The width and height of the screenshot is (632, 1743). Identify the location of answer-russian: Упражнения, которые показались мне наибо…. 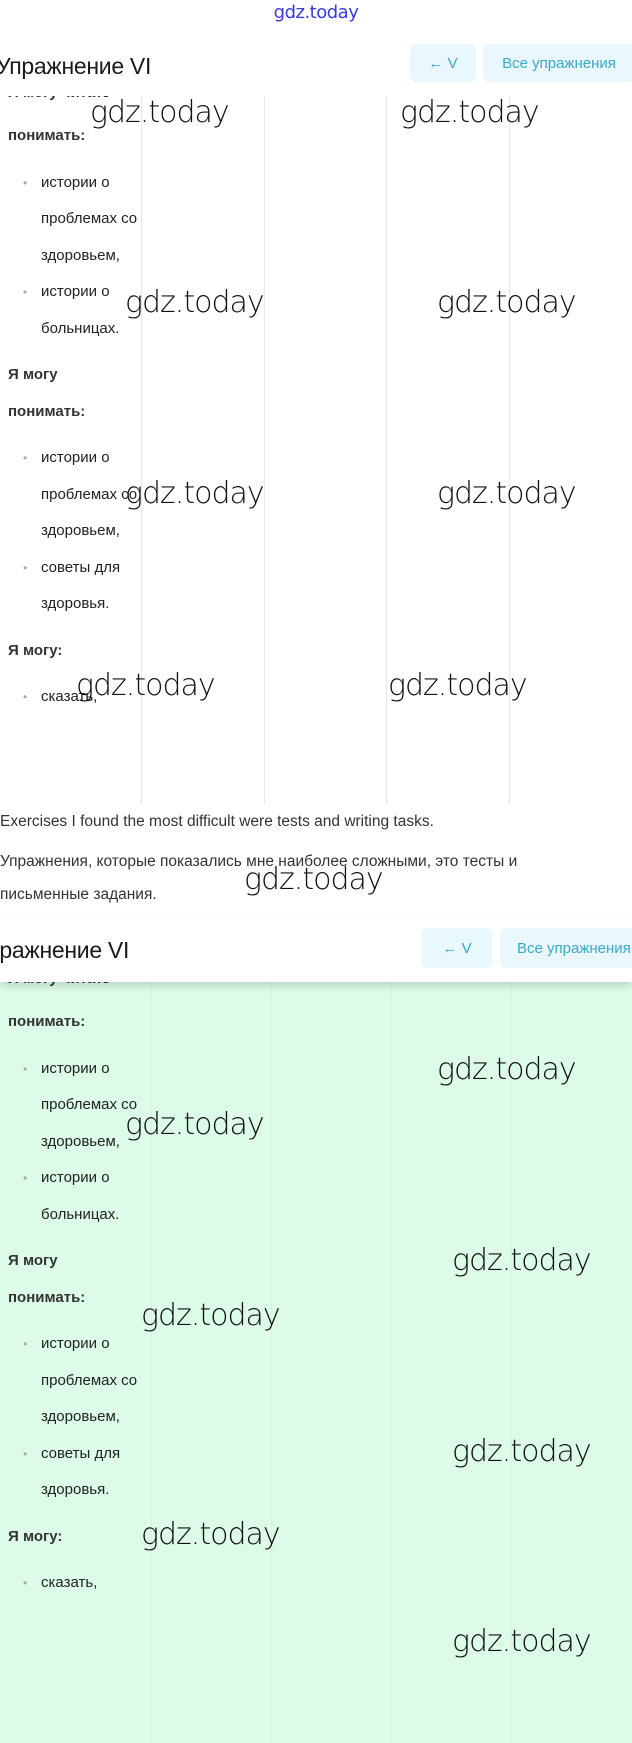
(259, 878).